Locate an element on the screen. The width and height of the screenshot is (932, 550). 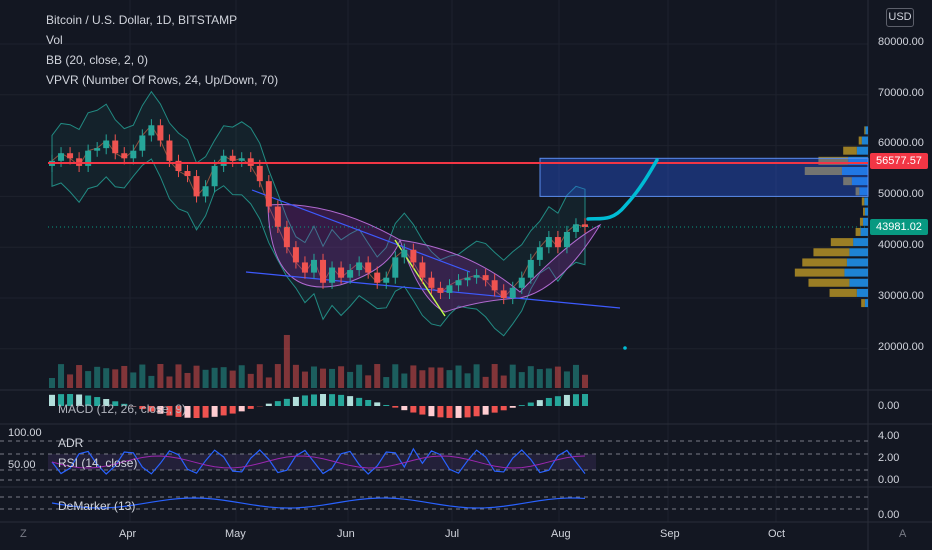
auto-scale-button: A is located at coordinates (903, 534).